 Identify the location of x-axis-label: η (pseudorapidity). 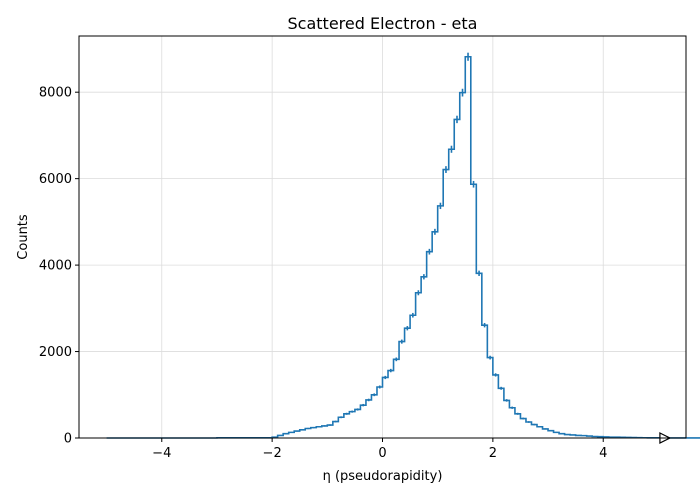
(383, 476).